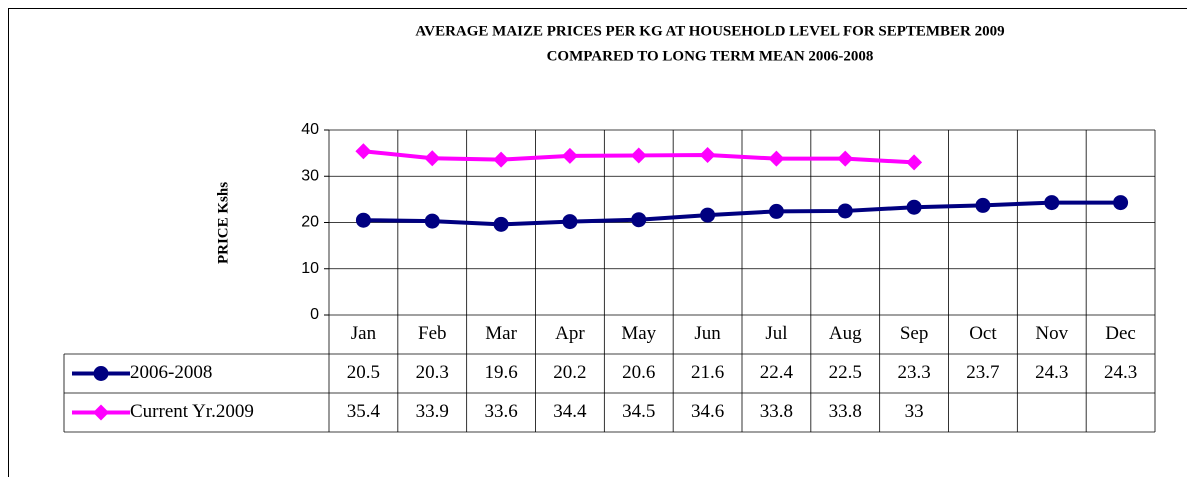  What do you see at coordinates (569, 372) in the screenshot?
I see `table-value: 20.2` at bounding box center [569, 372].